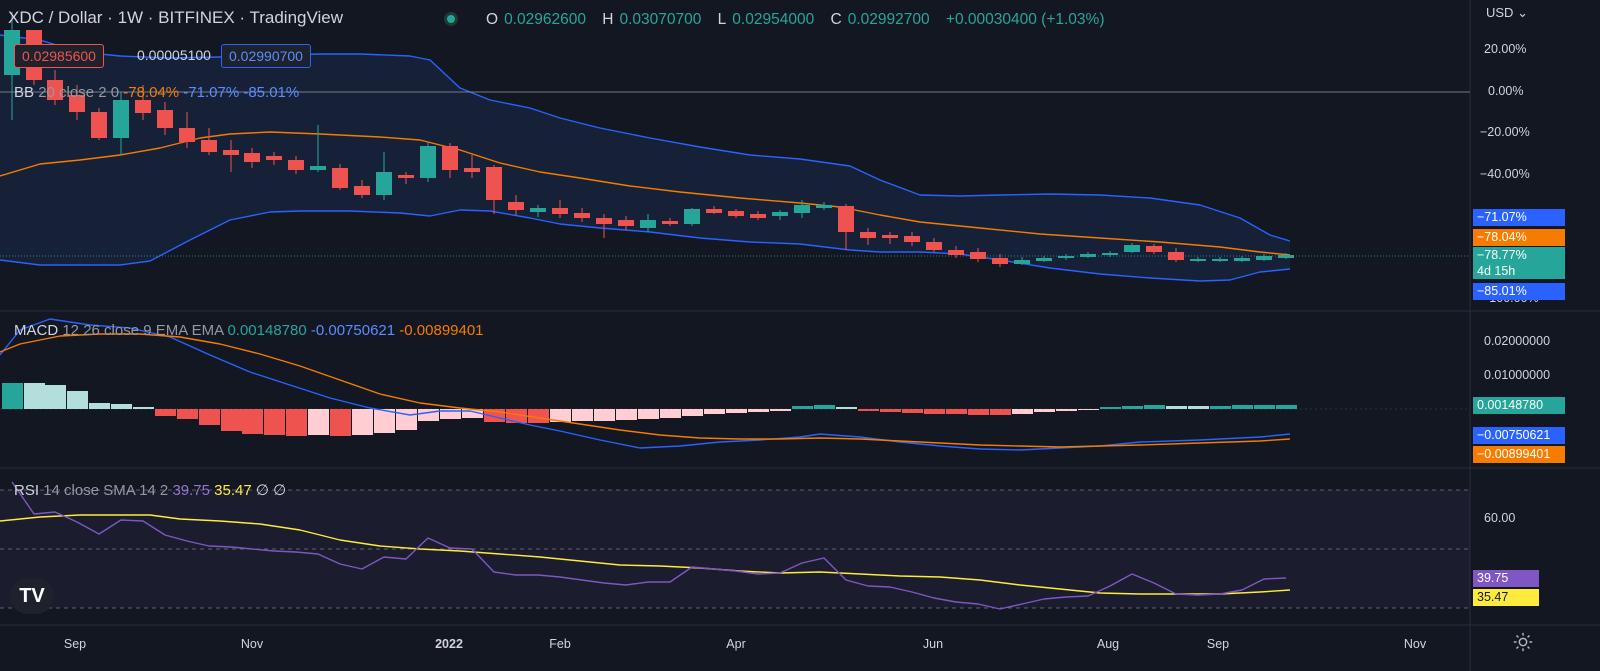 The width and height of the screenshot is (1600, 671). What do you see at coordinates (1025, 19) in the screenshot?
I see `change-readout: +0.00030400 (+1.03%)` at bounding box center [1025, 19].